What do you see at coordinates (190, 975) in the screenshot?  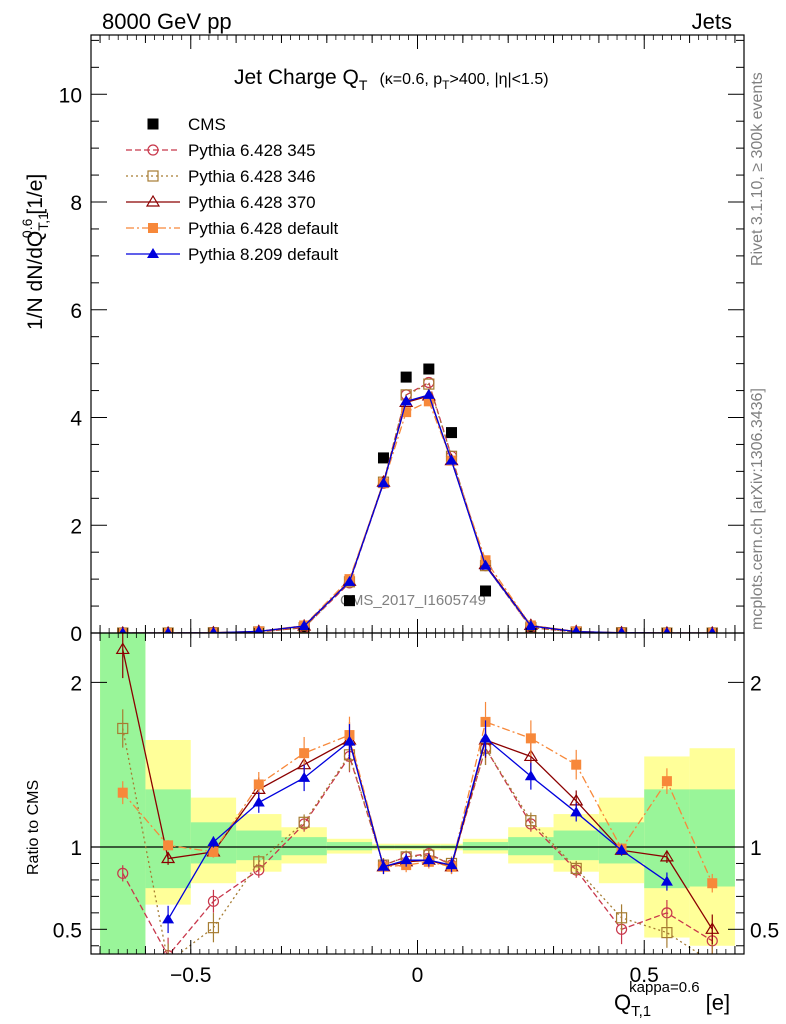 I see `x-tick-label: −0.5` at bounding box center [190, 975].